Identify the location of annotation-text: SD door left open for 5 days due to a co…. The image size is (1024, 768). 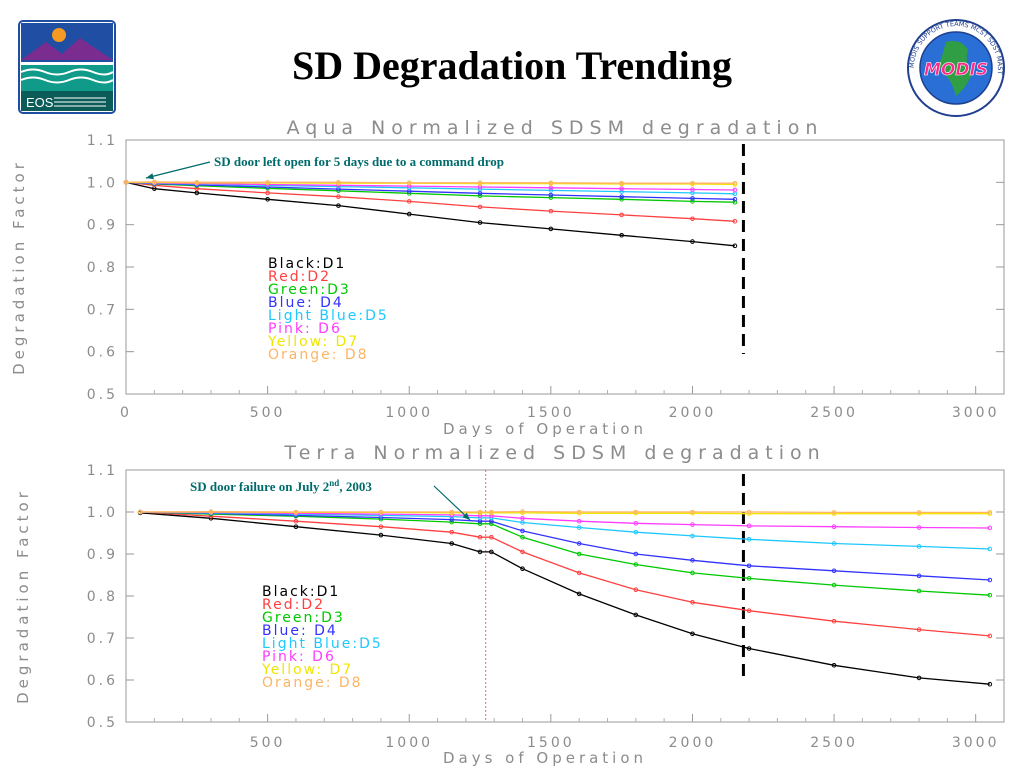
(359, 161).